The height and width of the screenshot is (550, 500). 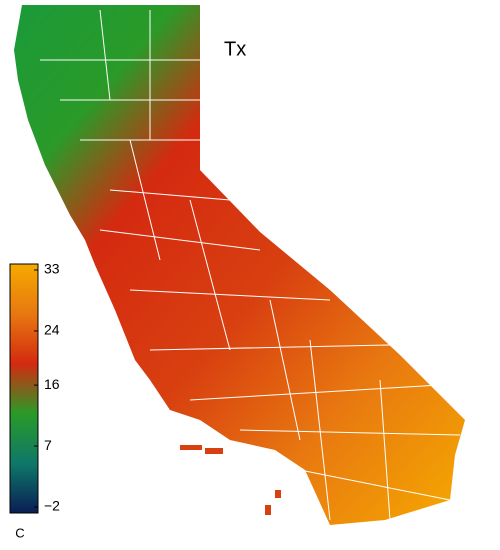 I want to click on colorbar-tick-label: 7, so click(x=48, y=445).